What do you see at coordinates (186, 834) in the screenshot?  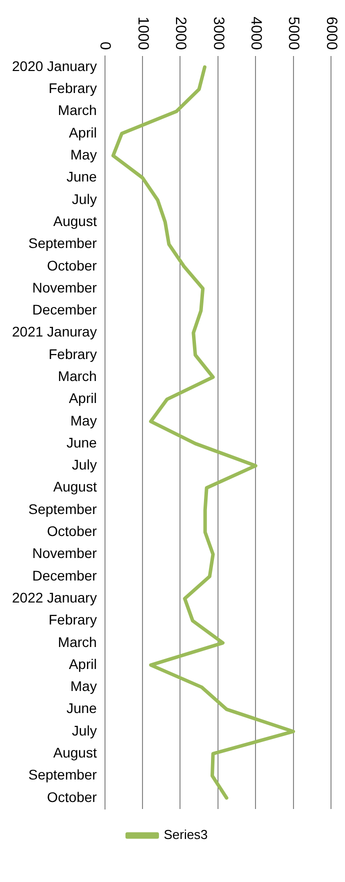 I see `legend-label: Series3` at bounding box center [186, 834].